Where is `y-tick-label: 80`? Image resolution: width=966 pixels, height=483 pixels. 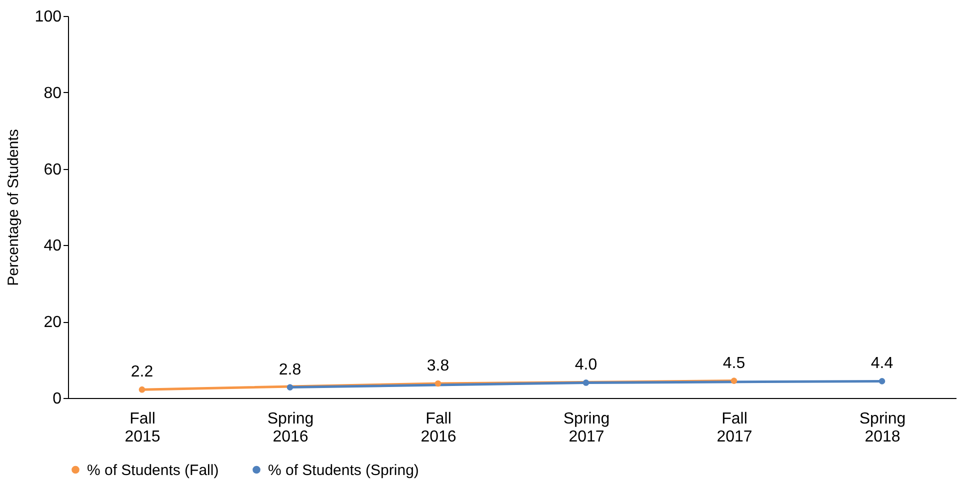
y-tick-label: 80 is located at coordinates (53, 93).